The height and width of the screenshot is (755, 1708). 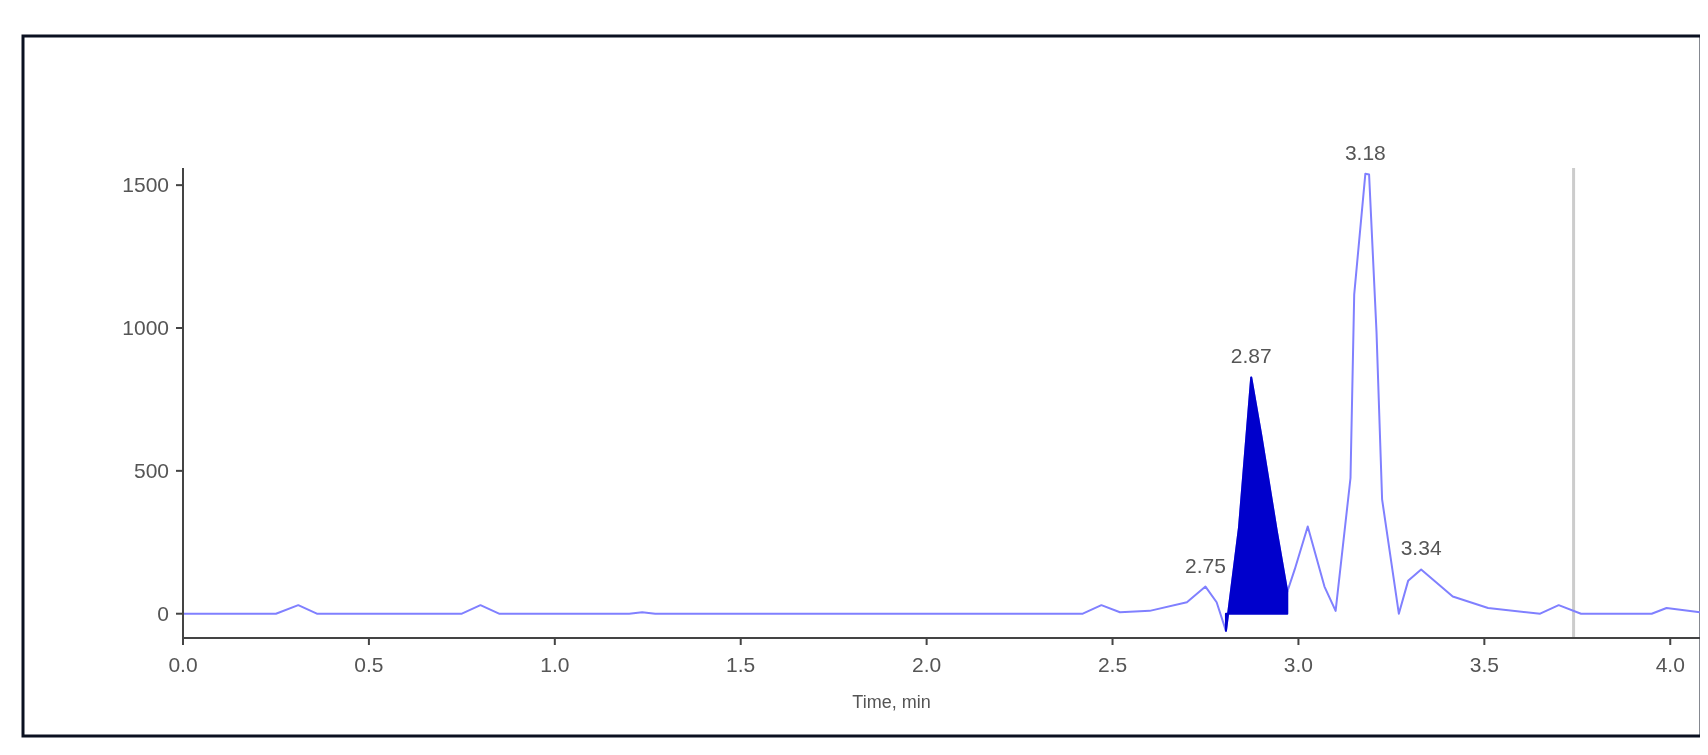 What do you see at coordinates (1298, 664) in the screenshot?
I see `x-tick-label: 3.0` at bounding box center [1298, 664].